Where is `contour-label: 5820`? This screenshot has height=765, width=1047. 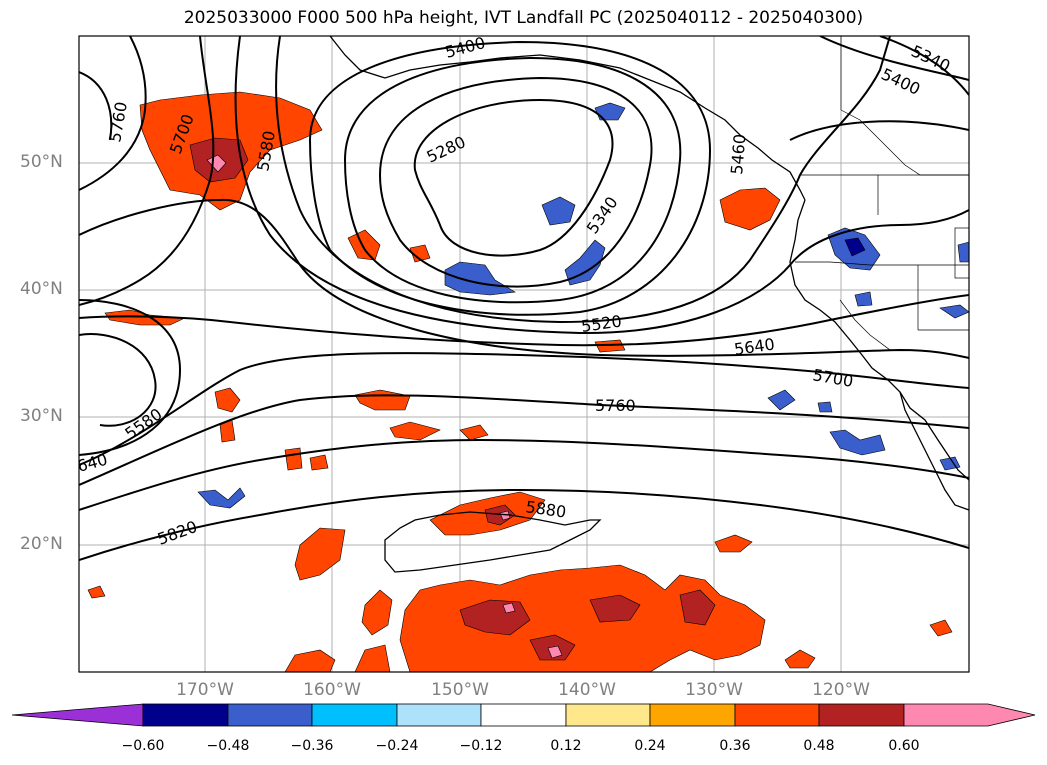
contour-label: 5820 is located at coordinates (177, 533).